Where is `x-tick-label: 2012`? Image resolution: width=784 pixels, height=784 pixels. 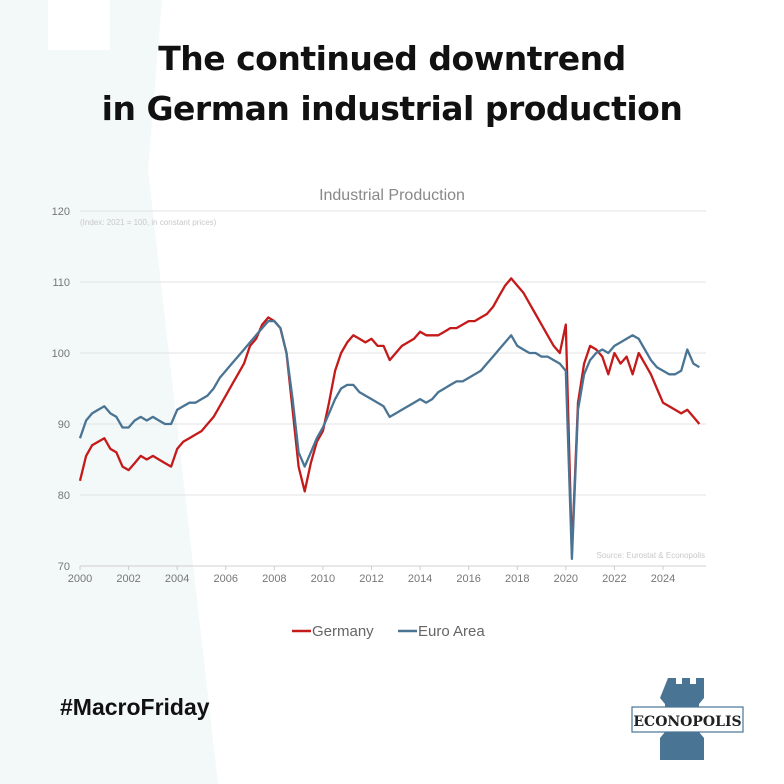 x-tick-label: 2012 is located at coordinates (371, 579).